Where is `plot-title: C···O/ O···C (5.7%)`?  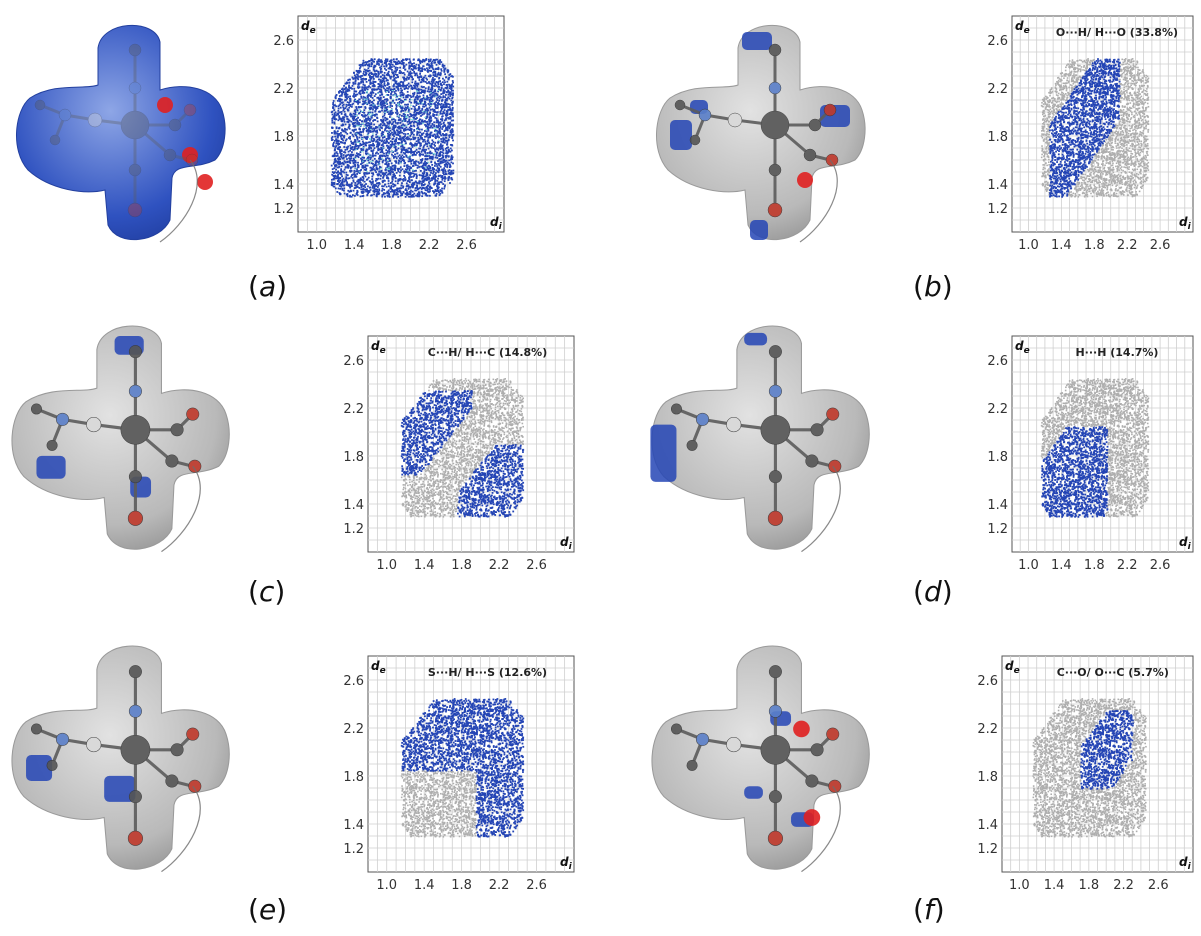 plot-title: C···O/ O···C (5.7%) is located at coordinates (1113, 672).